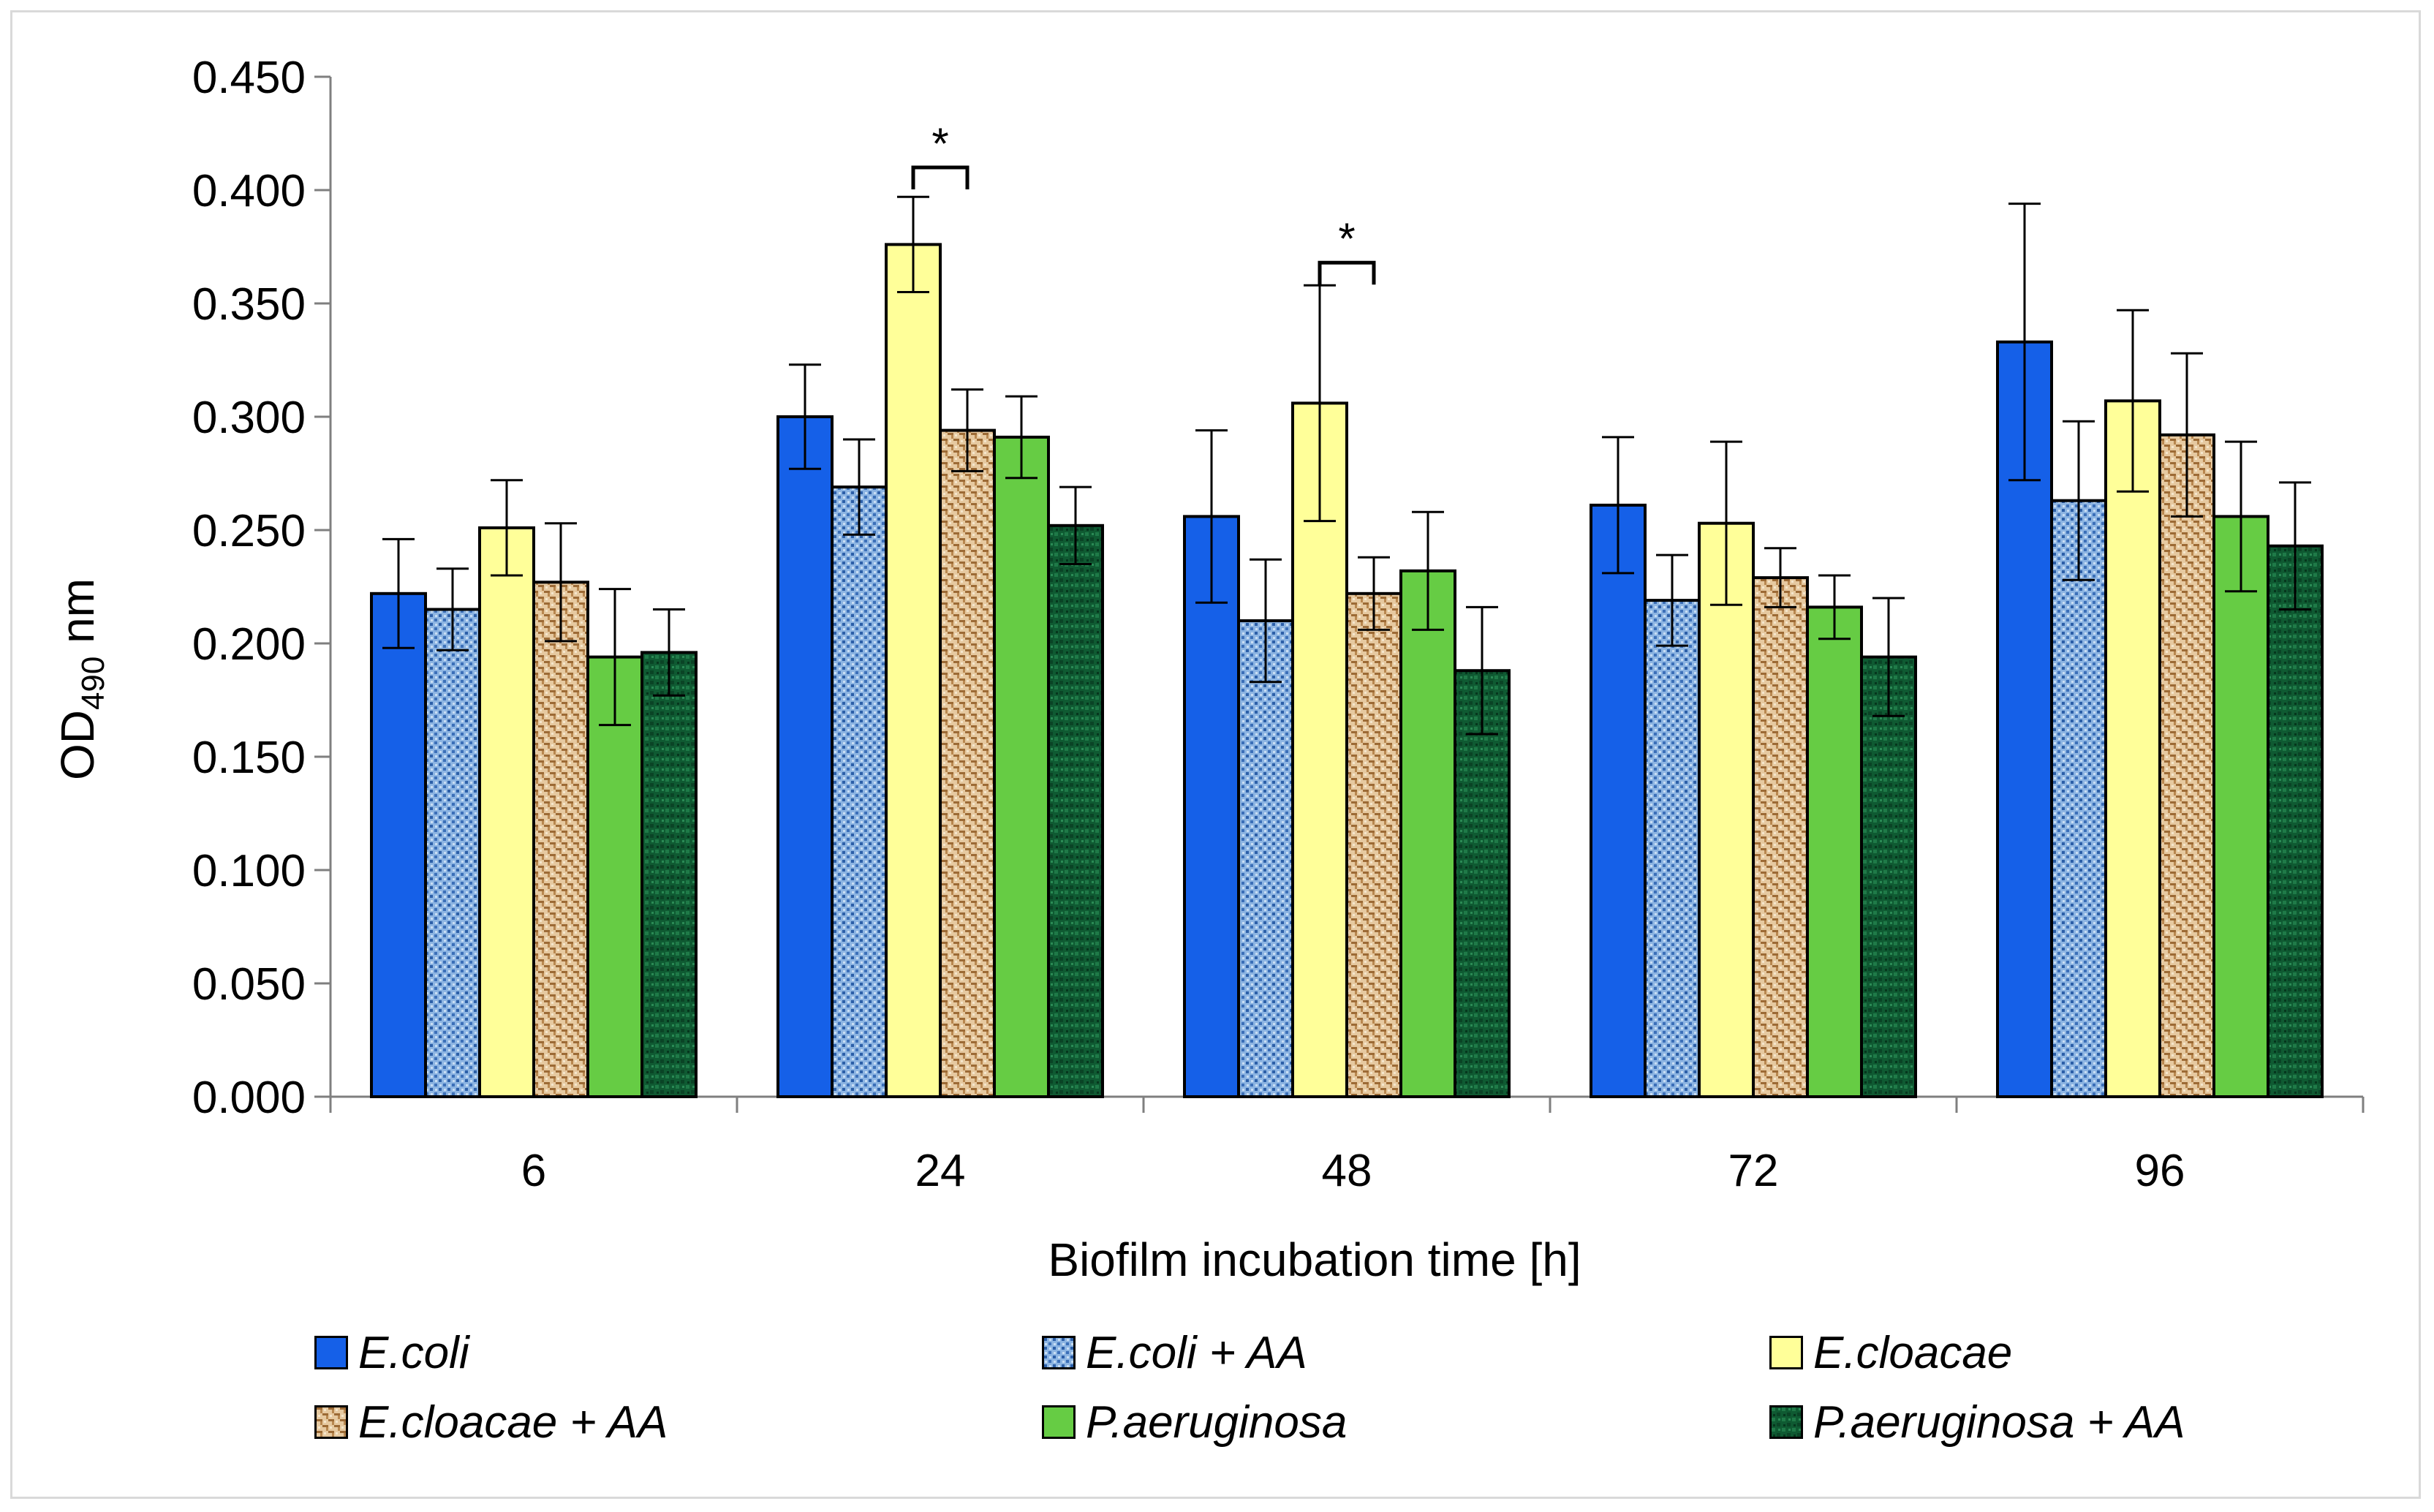 The image size is (2434, 1512). Describe the element at coordinates (249, 78) in the screenshot. I see `y-tick-label: 0.450` at that location.